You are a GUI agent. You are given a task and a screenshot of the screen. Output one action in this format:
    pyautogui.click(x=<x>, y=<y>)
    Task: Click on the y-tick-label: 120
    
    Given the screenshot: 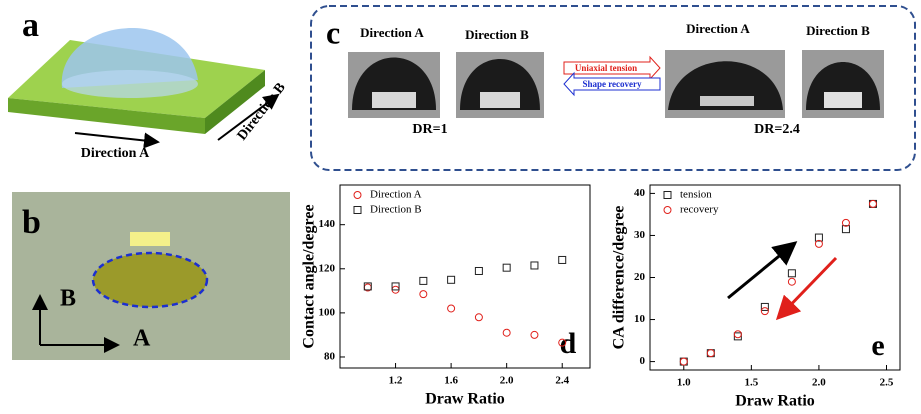 What is the action you would take?
    pyautogui.click(x=327, y=268)
    